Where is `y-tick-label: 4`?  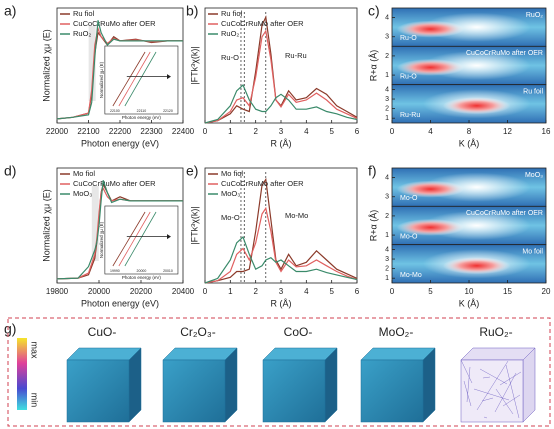 y-tick-label: 4 is located at coordinates (387, 249).